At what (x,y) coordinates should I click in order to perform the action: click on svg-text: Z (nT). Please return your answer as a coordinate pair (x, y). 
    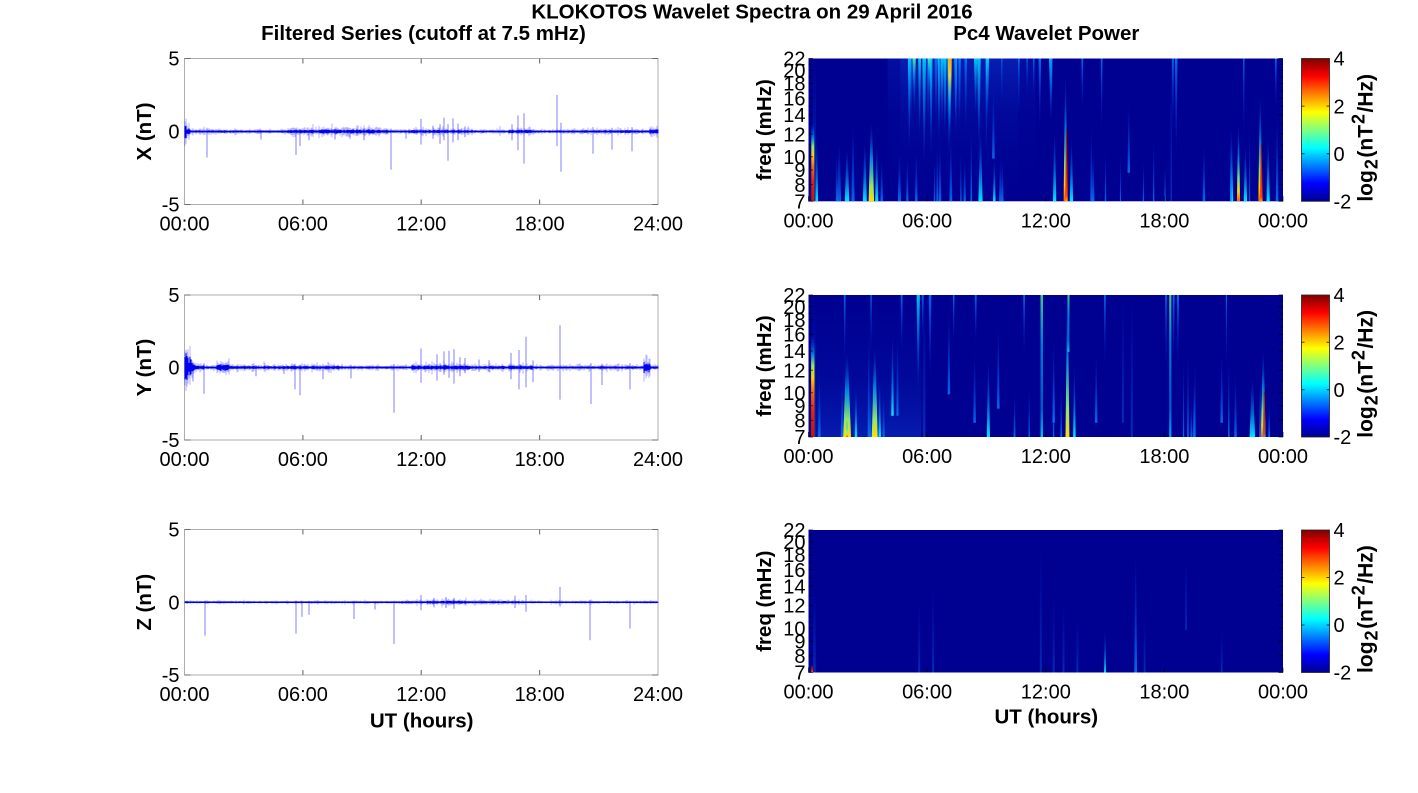
    Looking at the image, I should click on (144, 602).